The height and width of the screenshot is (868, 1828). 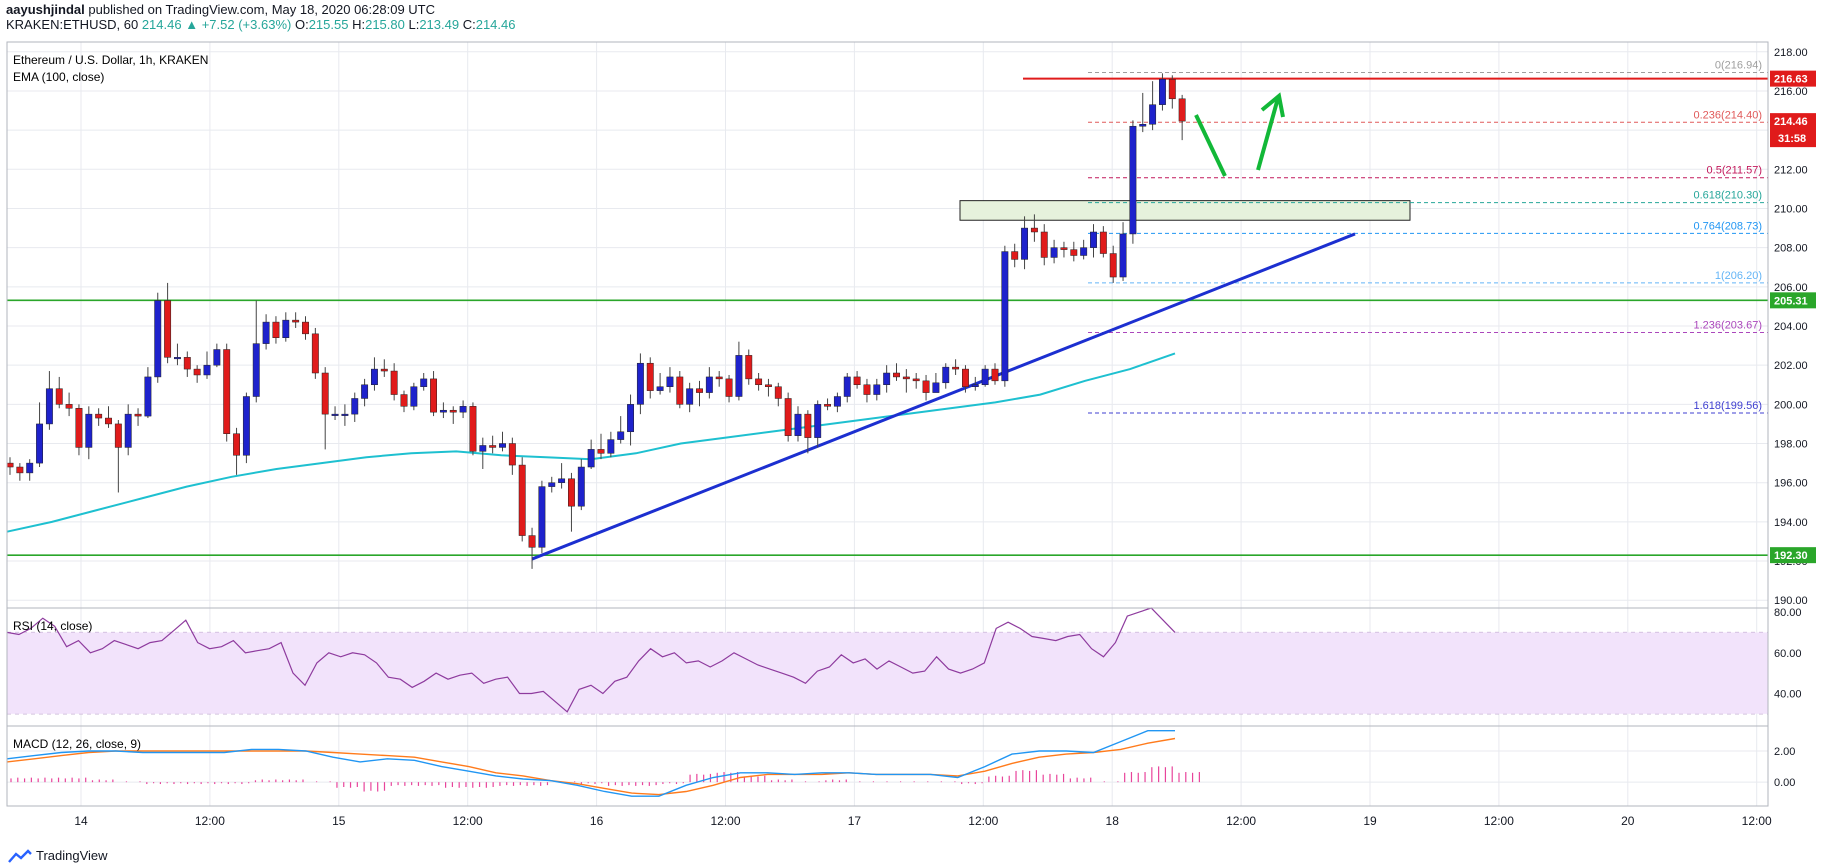 I want to click on price-tick-label: 212.00, so click(x=1791, y=170).